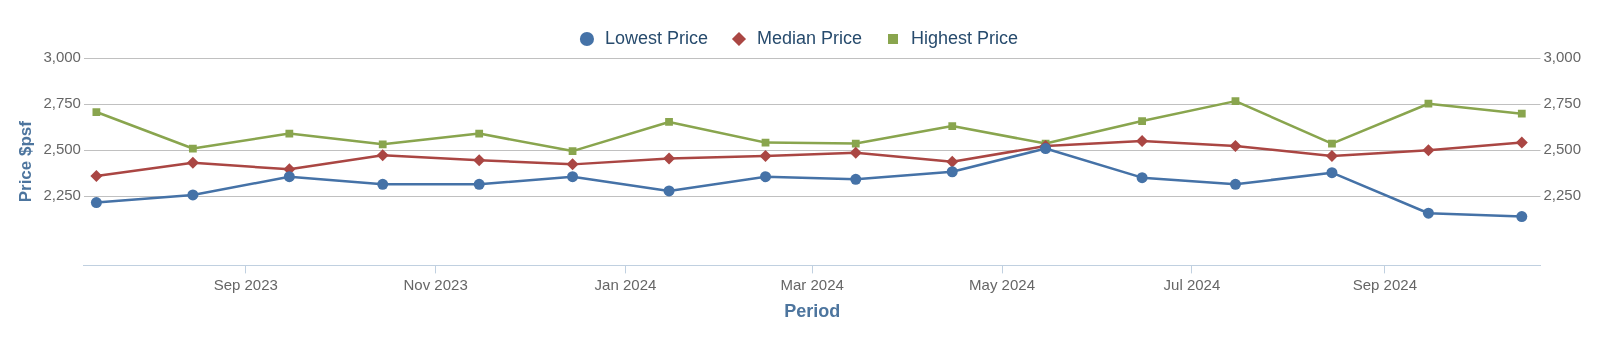  What do you see at coordinates (812, 284) in the screenshot?
I see `x-tick-label: Mar 2024` at bounding box center [812, 284].